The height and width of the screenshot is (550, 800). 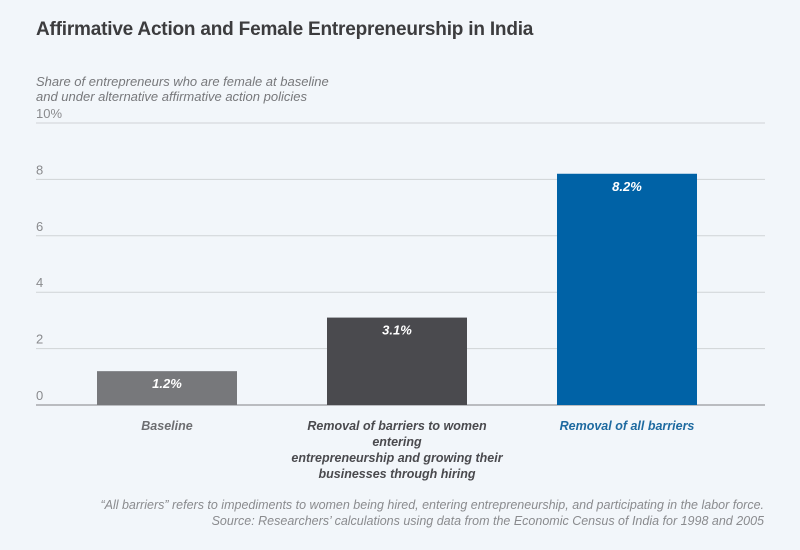 What do you see at coordinates (49, 113) in the screenshot?
I see `y-tick-label: 10%` at bounding box center [49, 113].